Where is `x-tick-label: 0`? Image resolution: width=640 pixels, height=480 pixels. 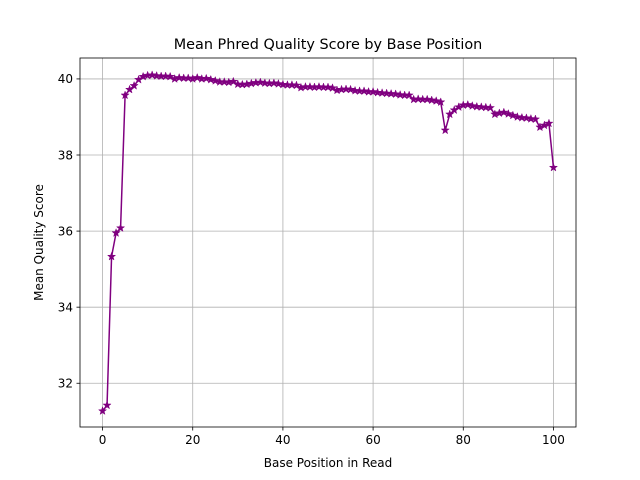 x-tick-label: 0 is located at coordinates (103, 440).